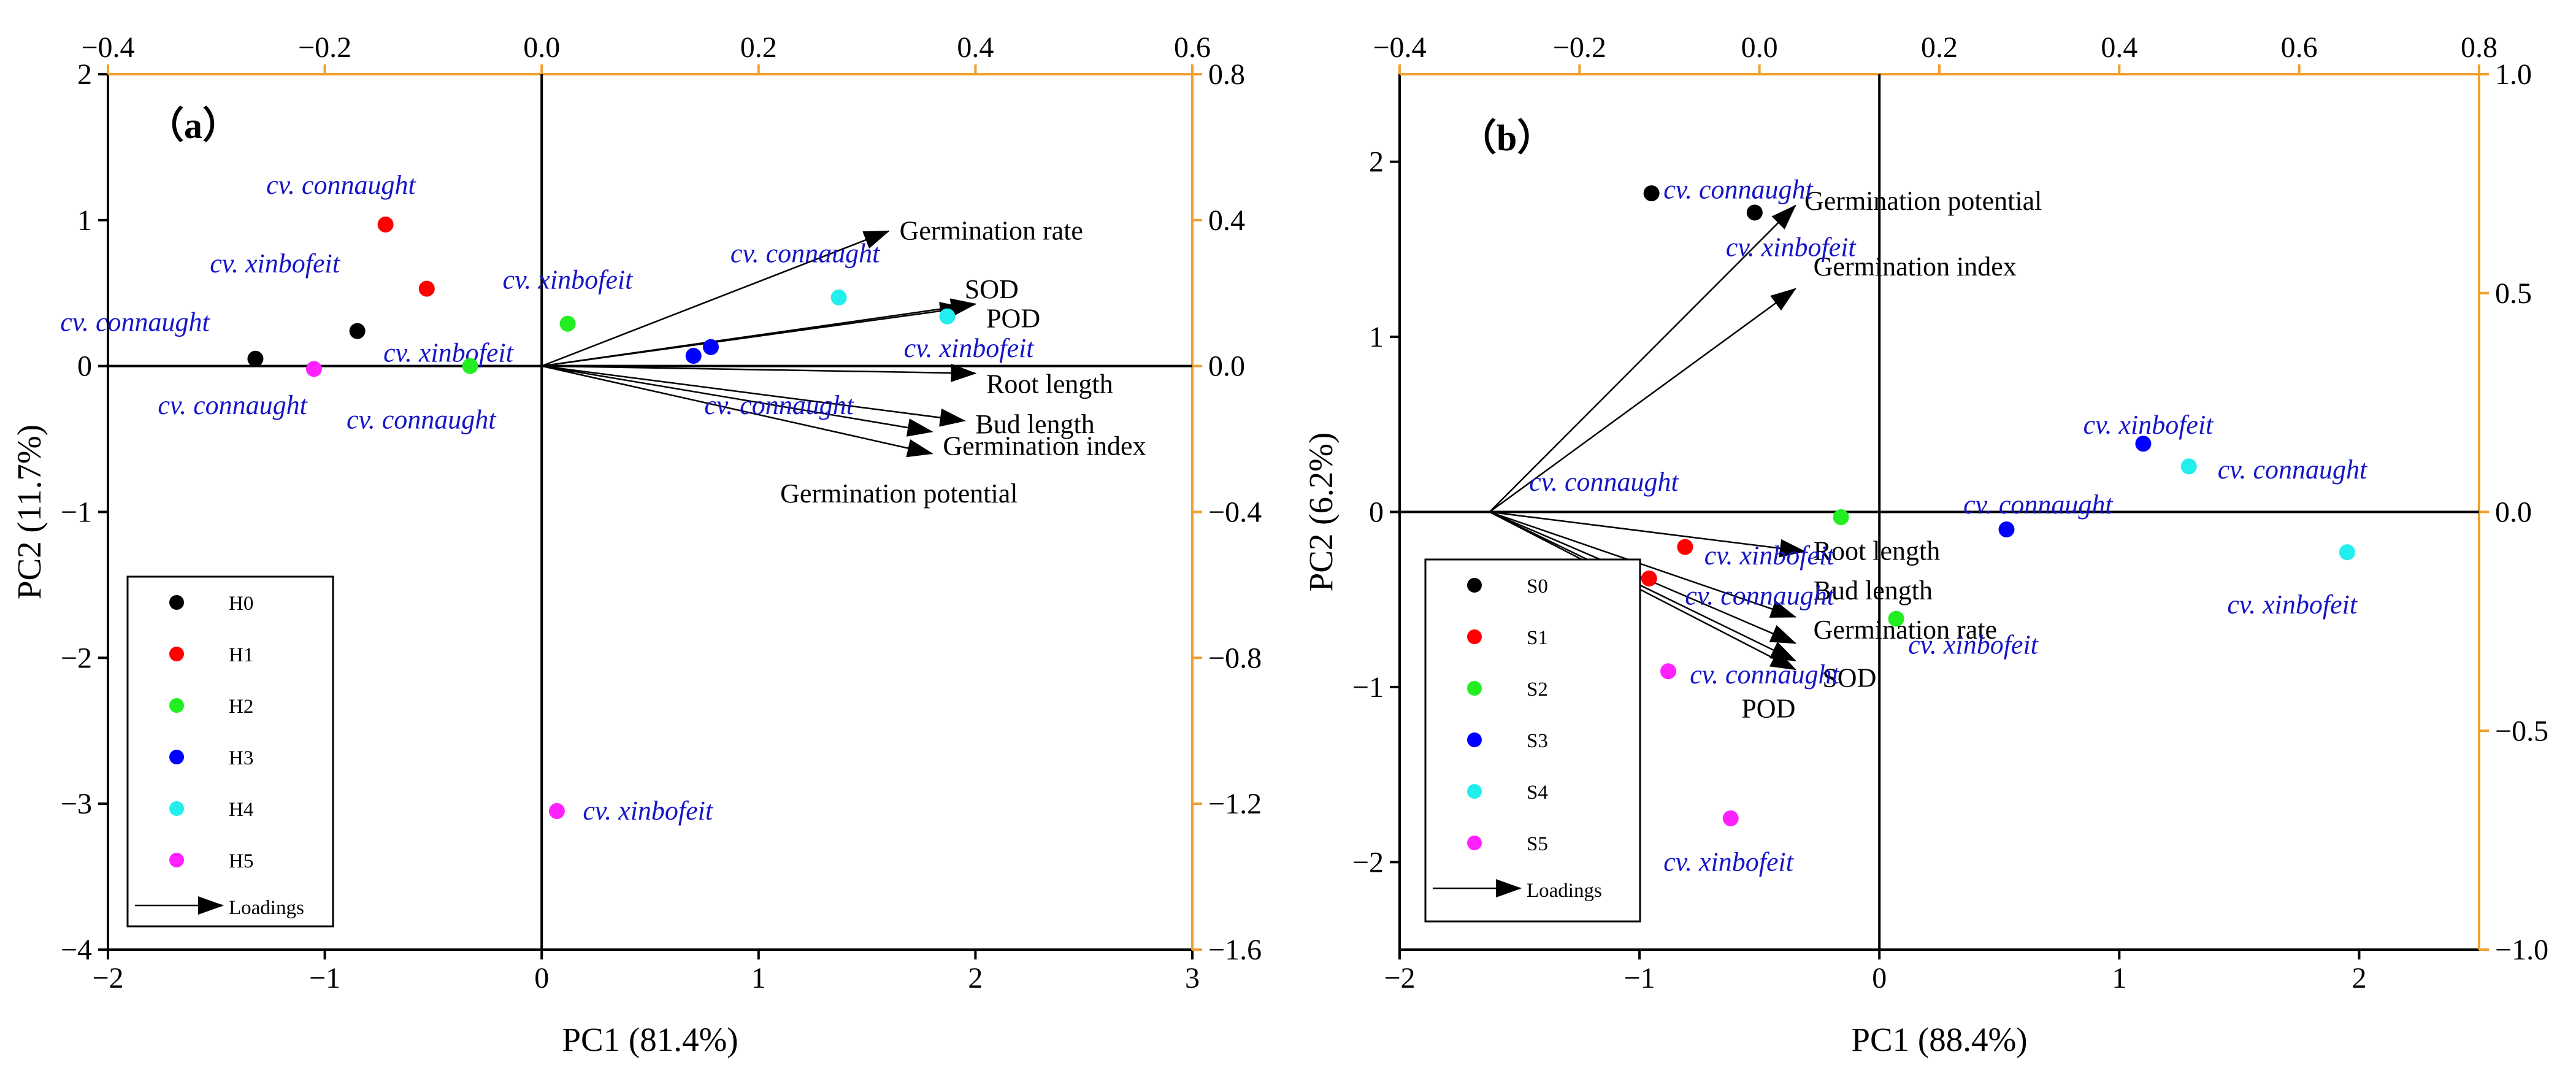  Describe the element at coordinates (1376, 337) in the screenshot. I see `y-tick-label: 1` at that location.